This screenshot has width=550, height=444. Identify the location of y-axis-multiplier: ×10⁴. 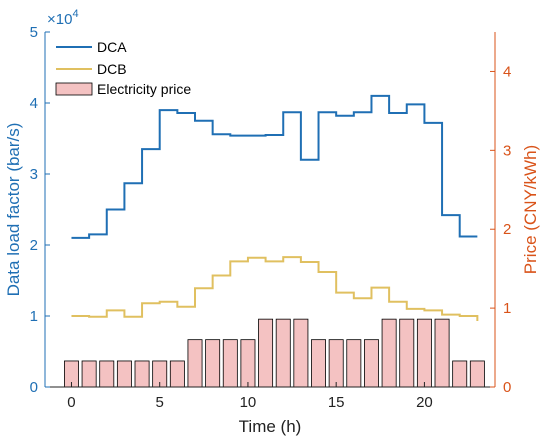
(63, 18).